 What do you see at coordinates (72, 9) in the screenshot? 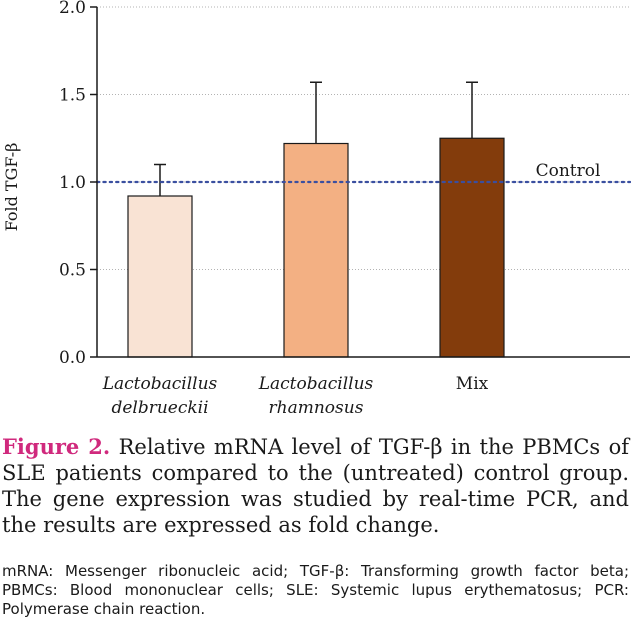
I see `y-tick-label: 2.0` at bounding box center [72, 9].